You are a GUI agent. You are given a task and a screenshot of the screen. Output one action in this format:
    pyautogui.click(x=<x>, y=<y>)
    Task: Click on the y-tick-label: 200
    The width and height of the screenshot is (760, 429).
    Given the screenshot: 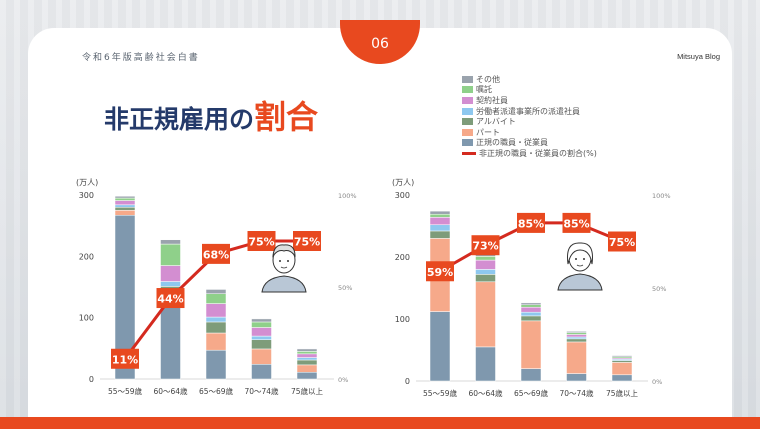 What is the action you would take?
    pyautogui.click(x=86, y=256)
    